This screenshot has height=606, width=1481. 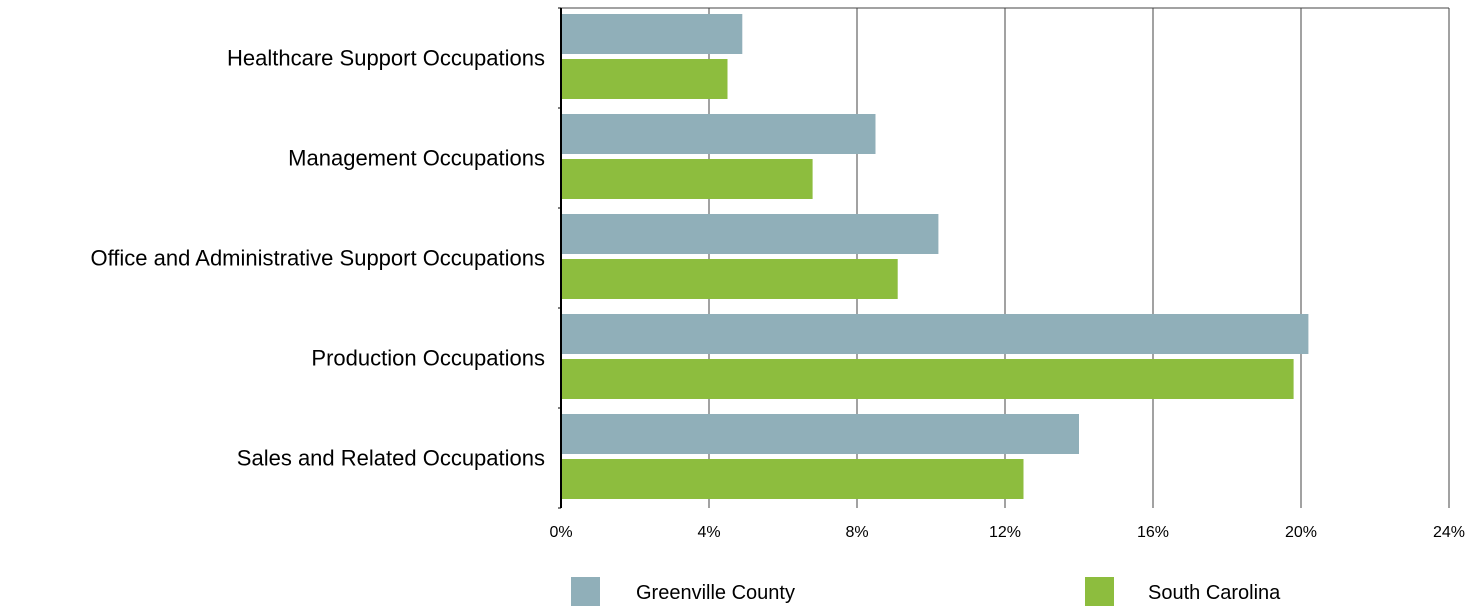 What do you see at coordinates (1301, 532) in the screenshot?
I see `x-tick-label: 20%` at bounding box center [1301, 532].